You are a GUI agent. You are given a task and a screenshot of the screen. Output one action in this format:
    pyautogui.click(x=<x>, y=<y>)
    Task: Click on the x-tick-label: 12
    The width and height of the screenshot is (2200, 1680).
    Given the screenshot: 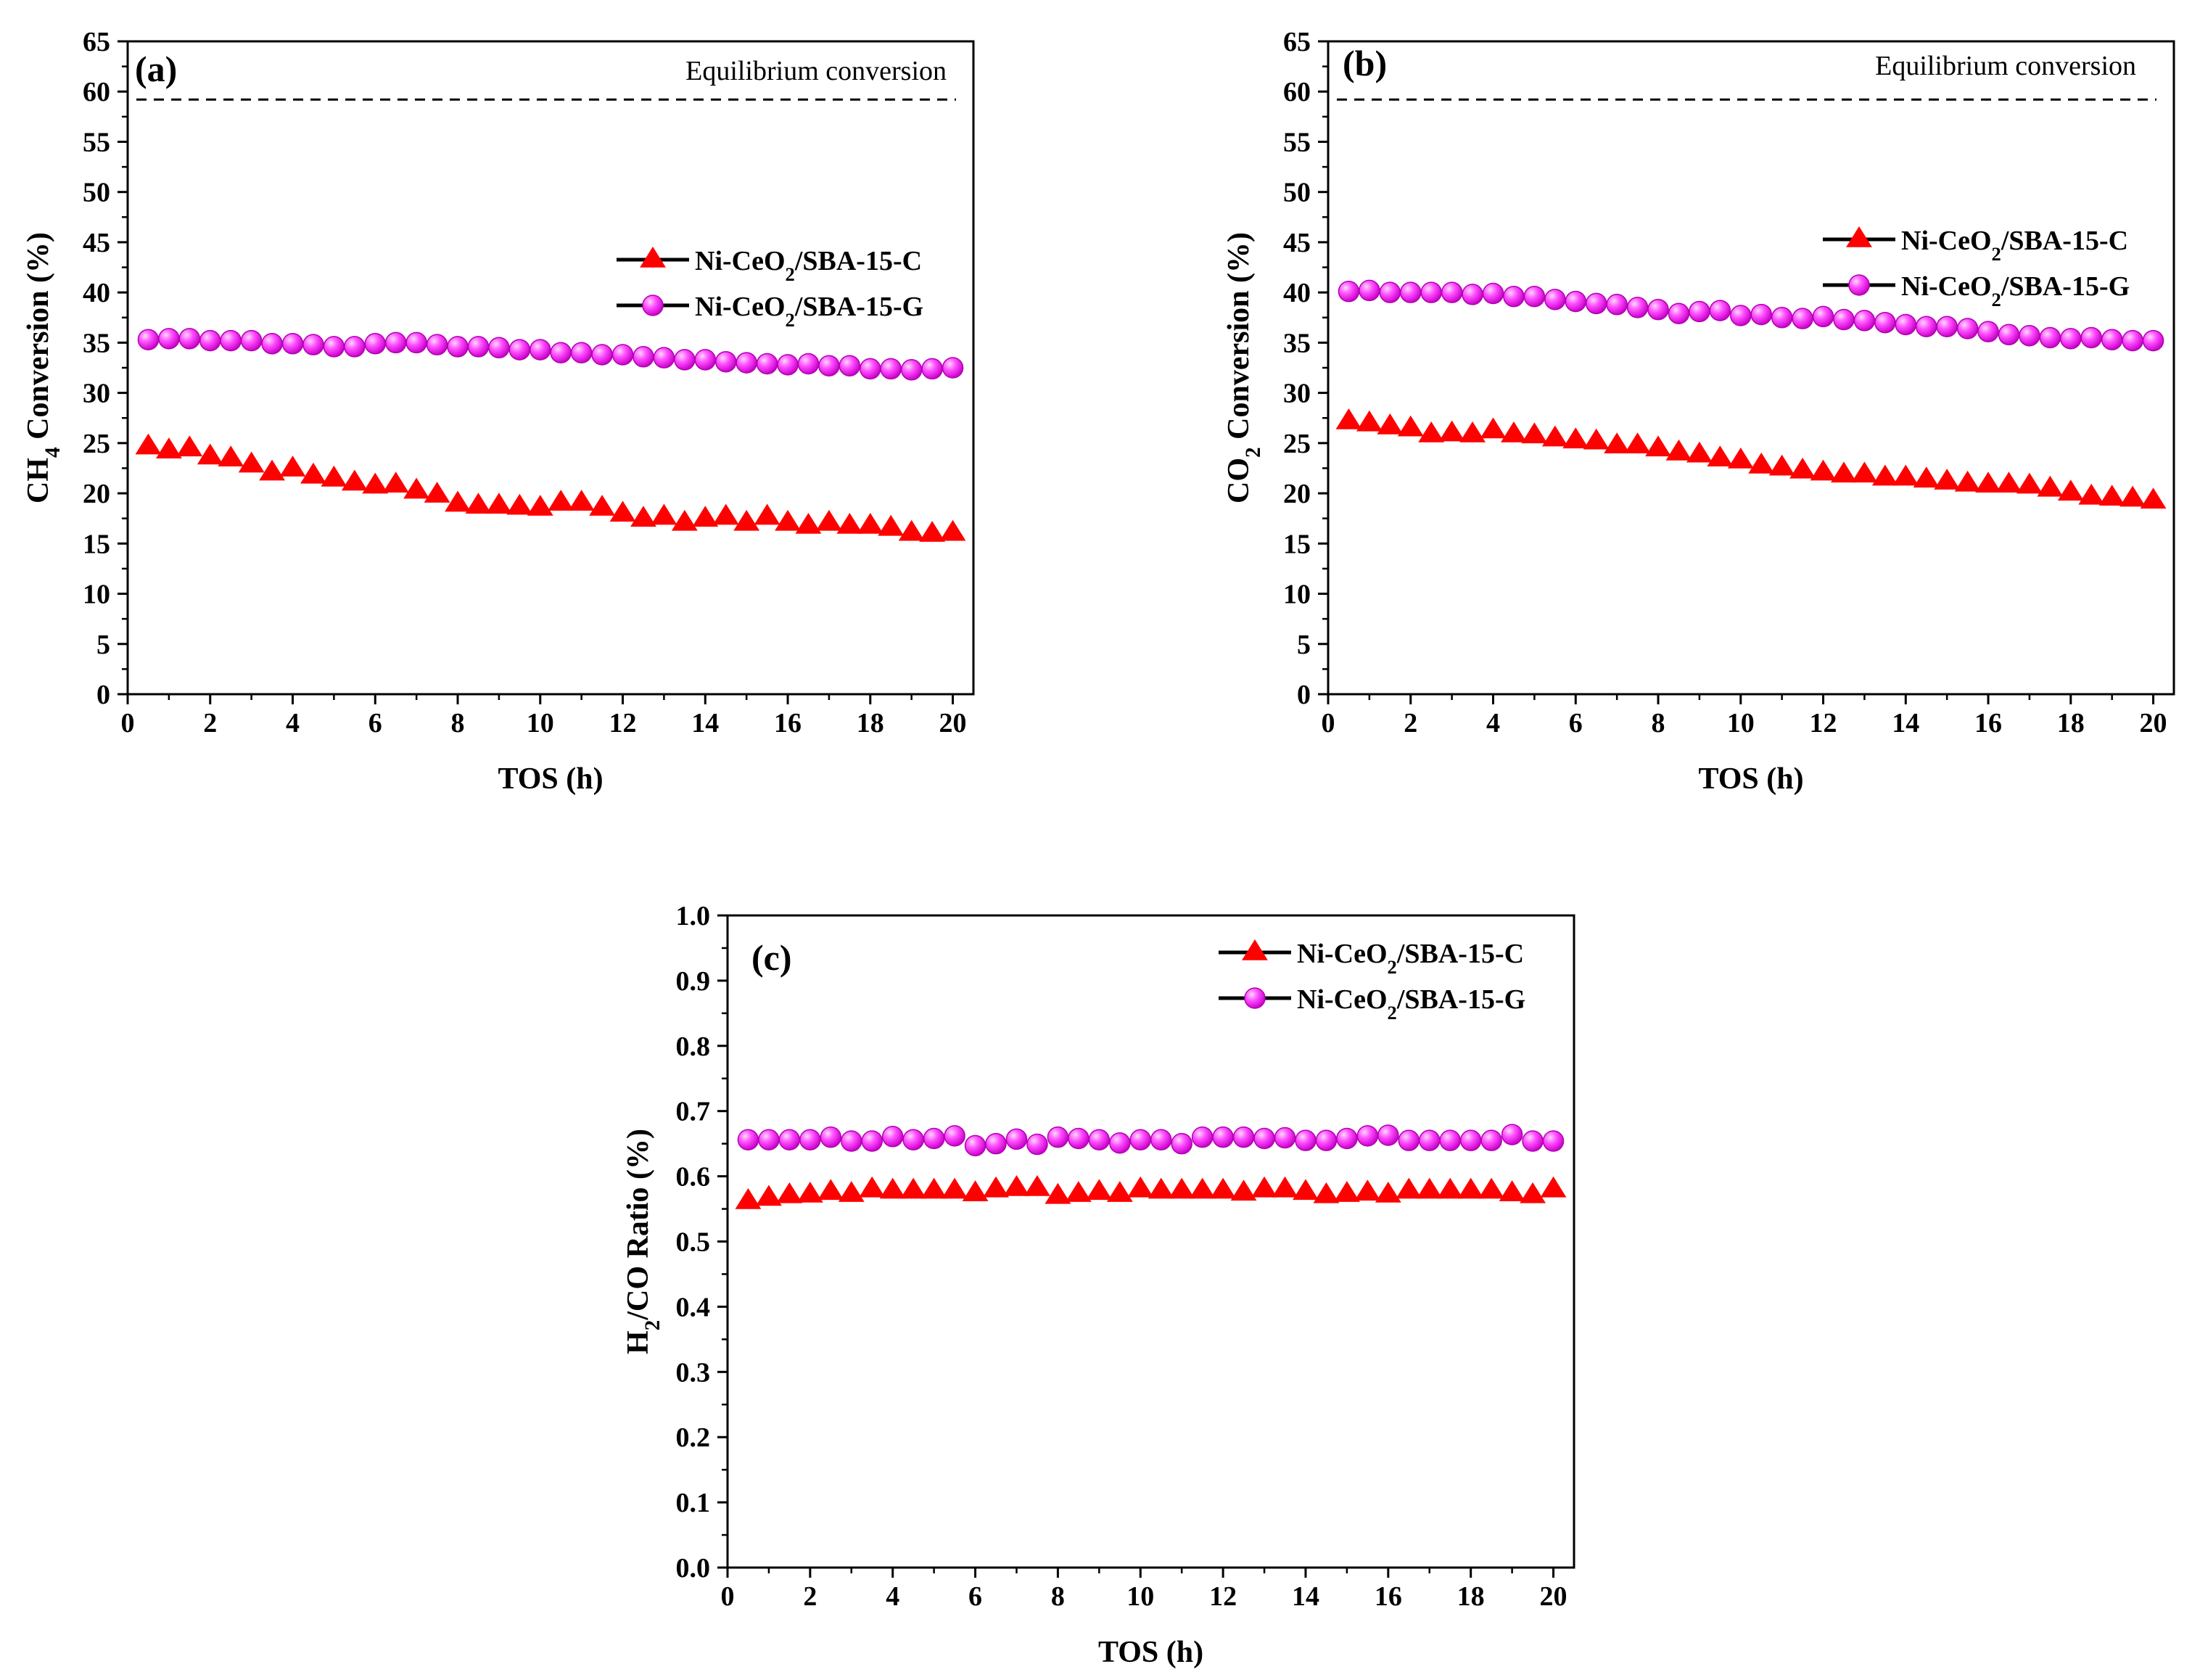 What is the action you would take?
    pyautogui.click(x=1823, y=723)
    